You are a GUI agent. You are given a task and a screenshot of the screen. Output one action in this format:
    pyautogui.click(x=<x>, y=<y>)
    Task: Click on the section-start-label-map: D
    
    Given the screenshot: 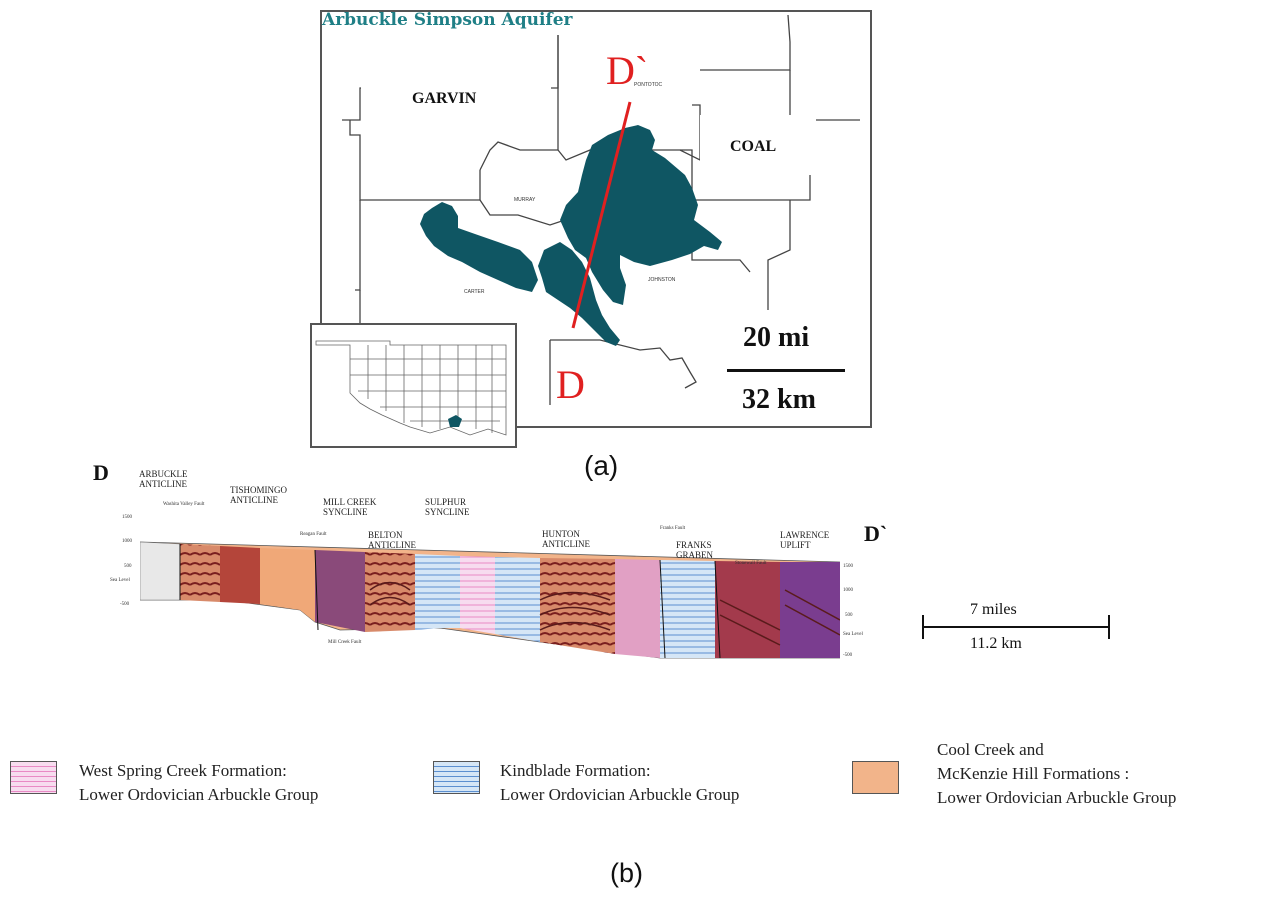 What is the action you would take?
    pyautogui.click(x=570, y=384)
    